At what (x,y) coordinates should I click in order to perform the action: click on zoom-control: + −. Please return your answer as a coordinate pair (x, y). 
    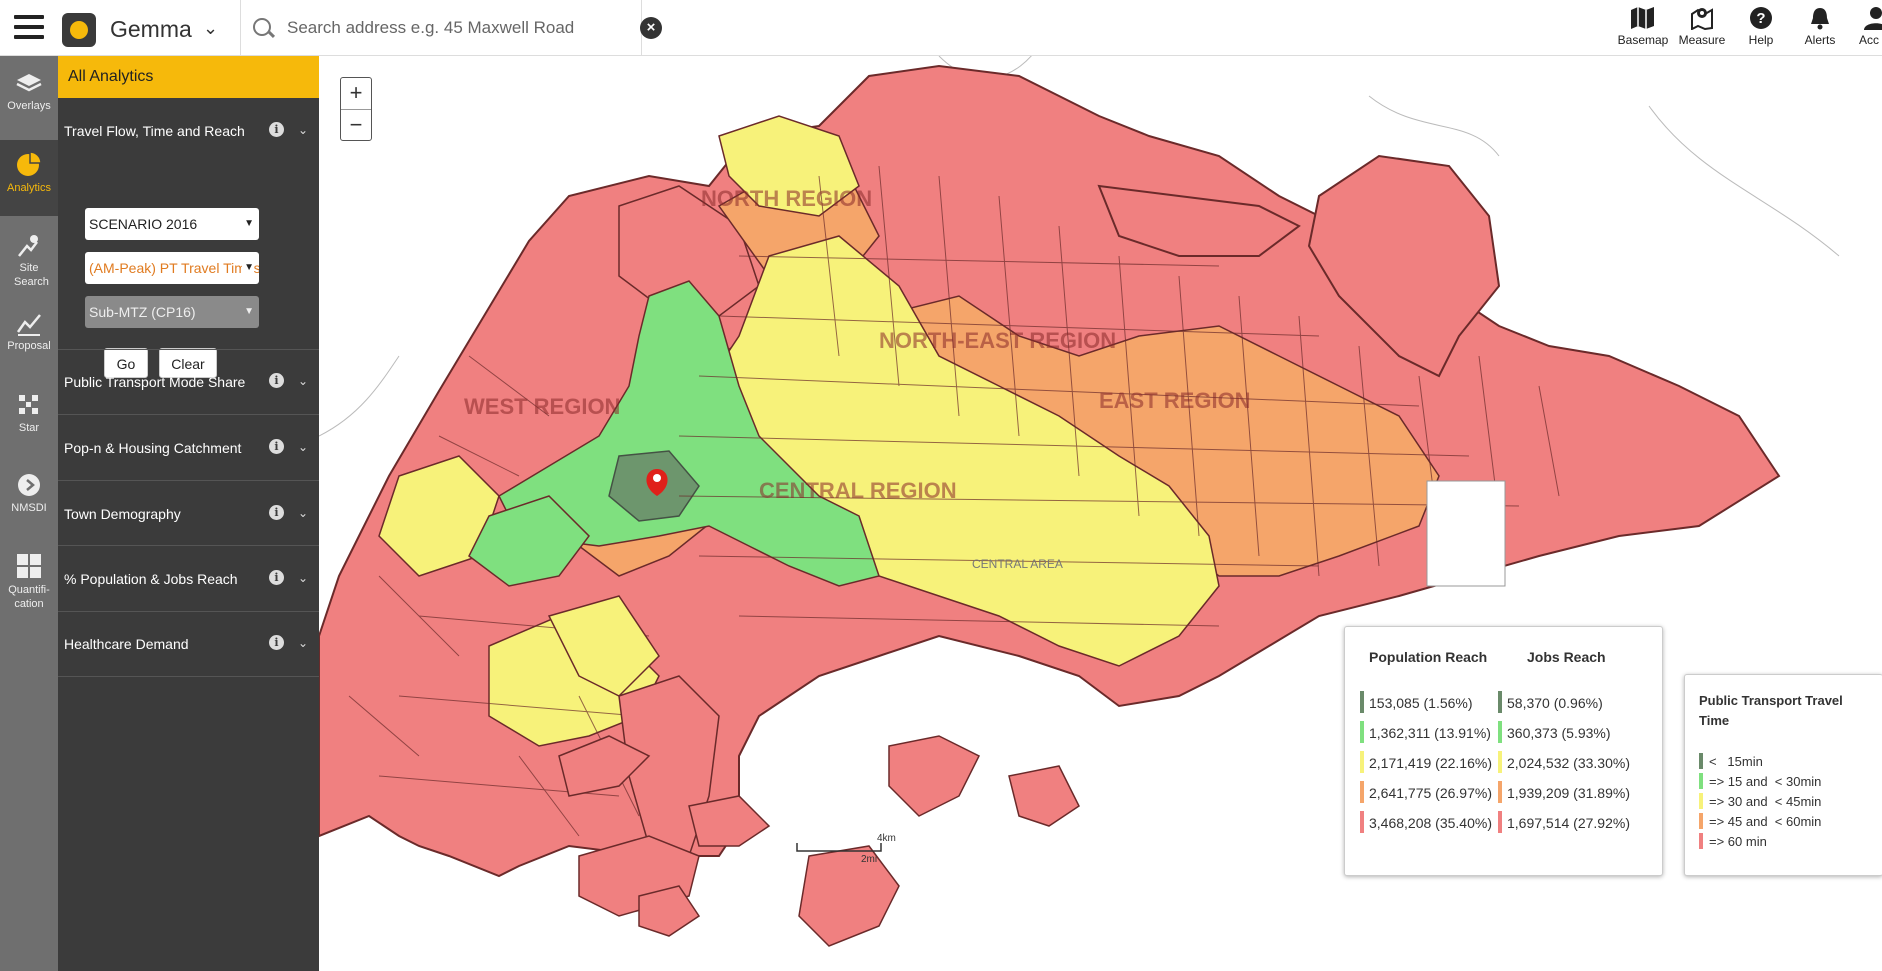
    Looking at the image, I should click on (356, 109).